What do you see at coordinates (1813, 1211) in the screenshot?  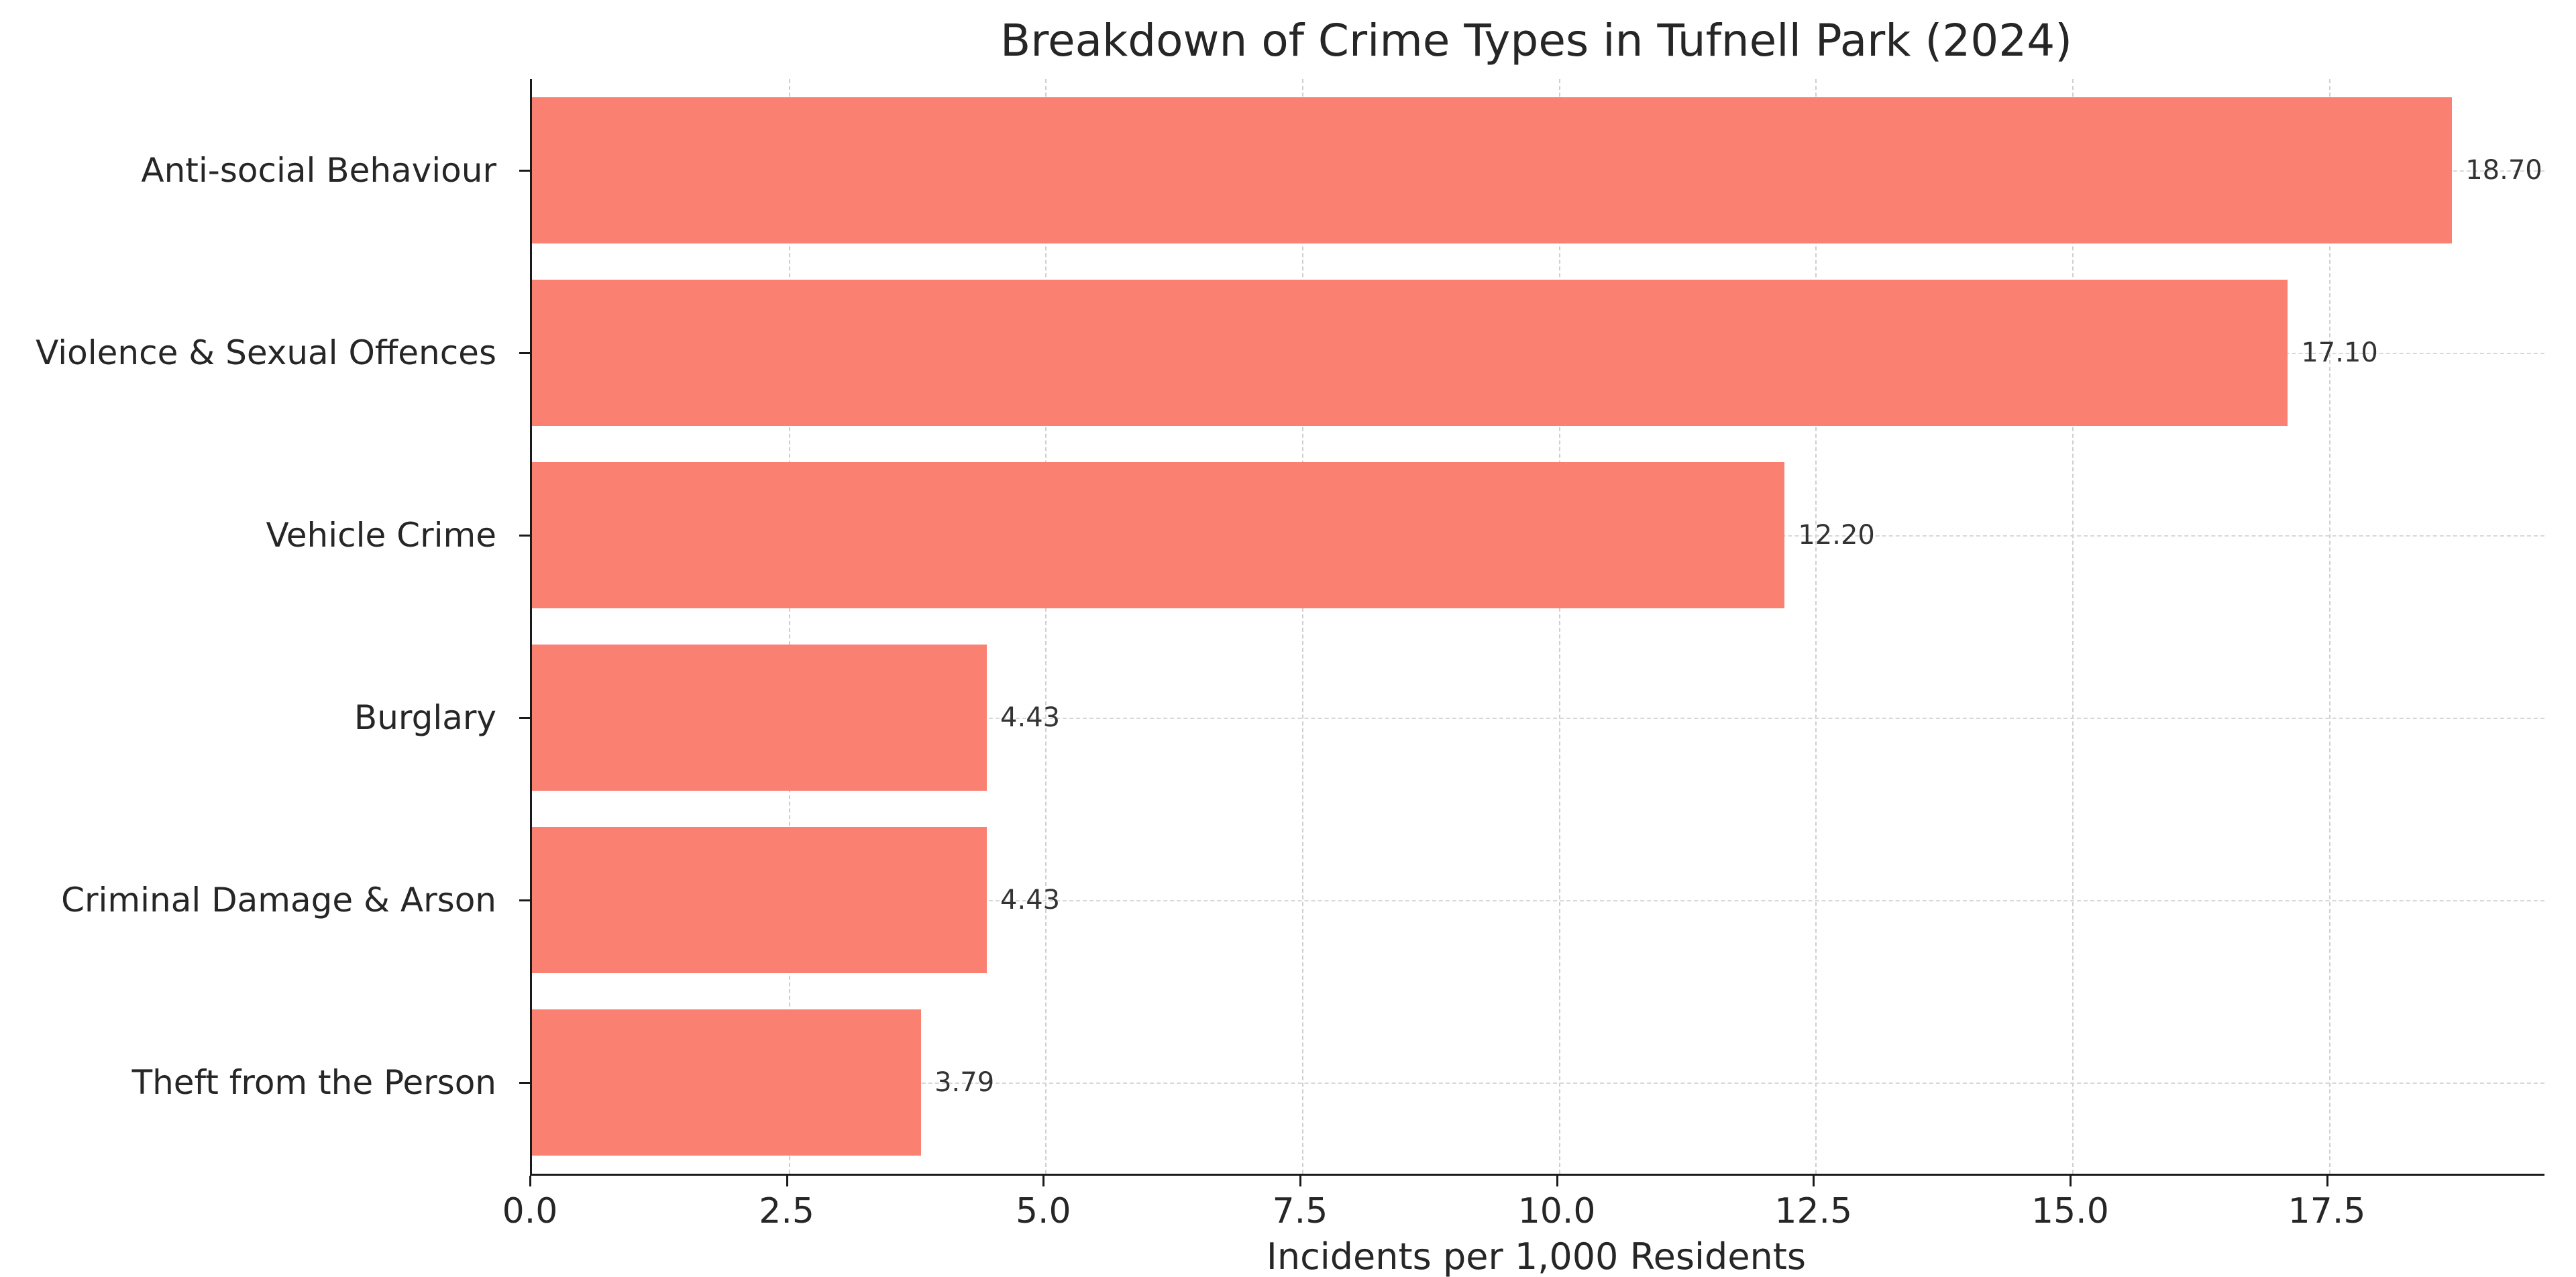 I see `x-tick-label: 12.5` at bounding box center [1813, 1211].